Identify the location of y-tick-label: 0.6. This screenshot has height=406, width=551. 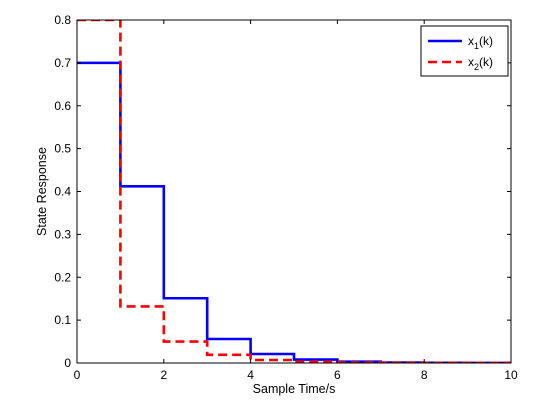
(62, 106).